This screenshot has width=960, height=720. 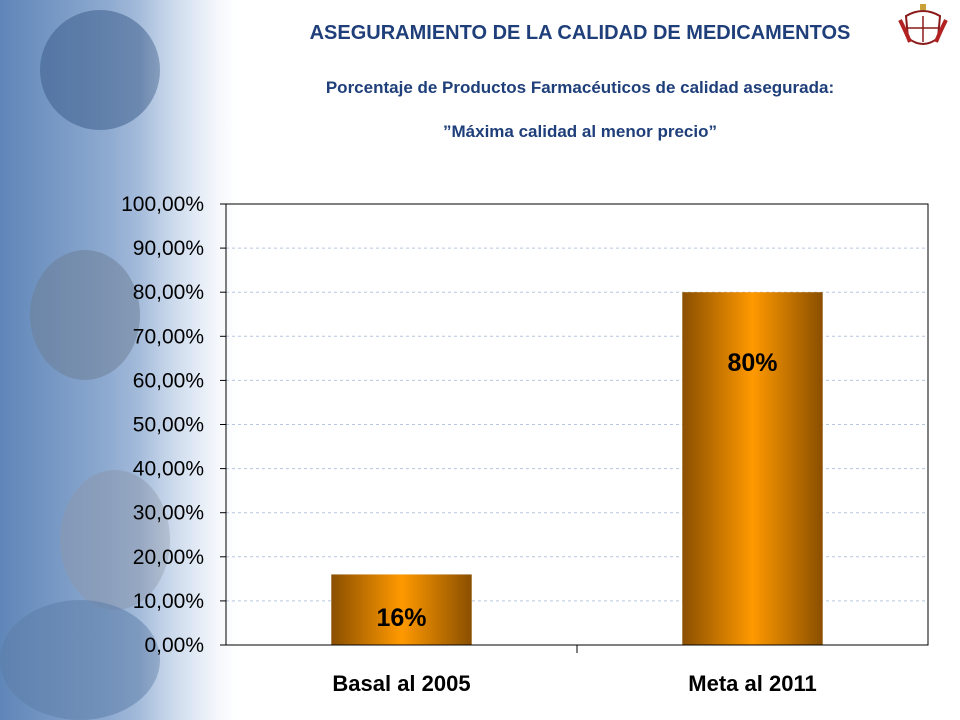 What do you see at coordinates (401, 618) in the screenshot?
I see `data-label: 16%` at bounding box center [401, 618].